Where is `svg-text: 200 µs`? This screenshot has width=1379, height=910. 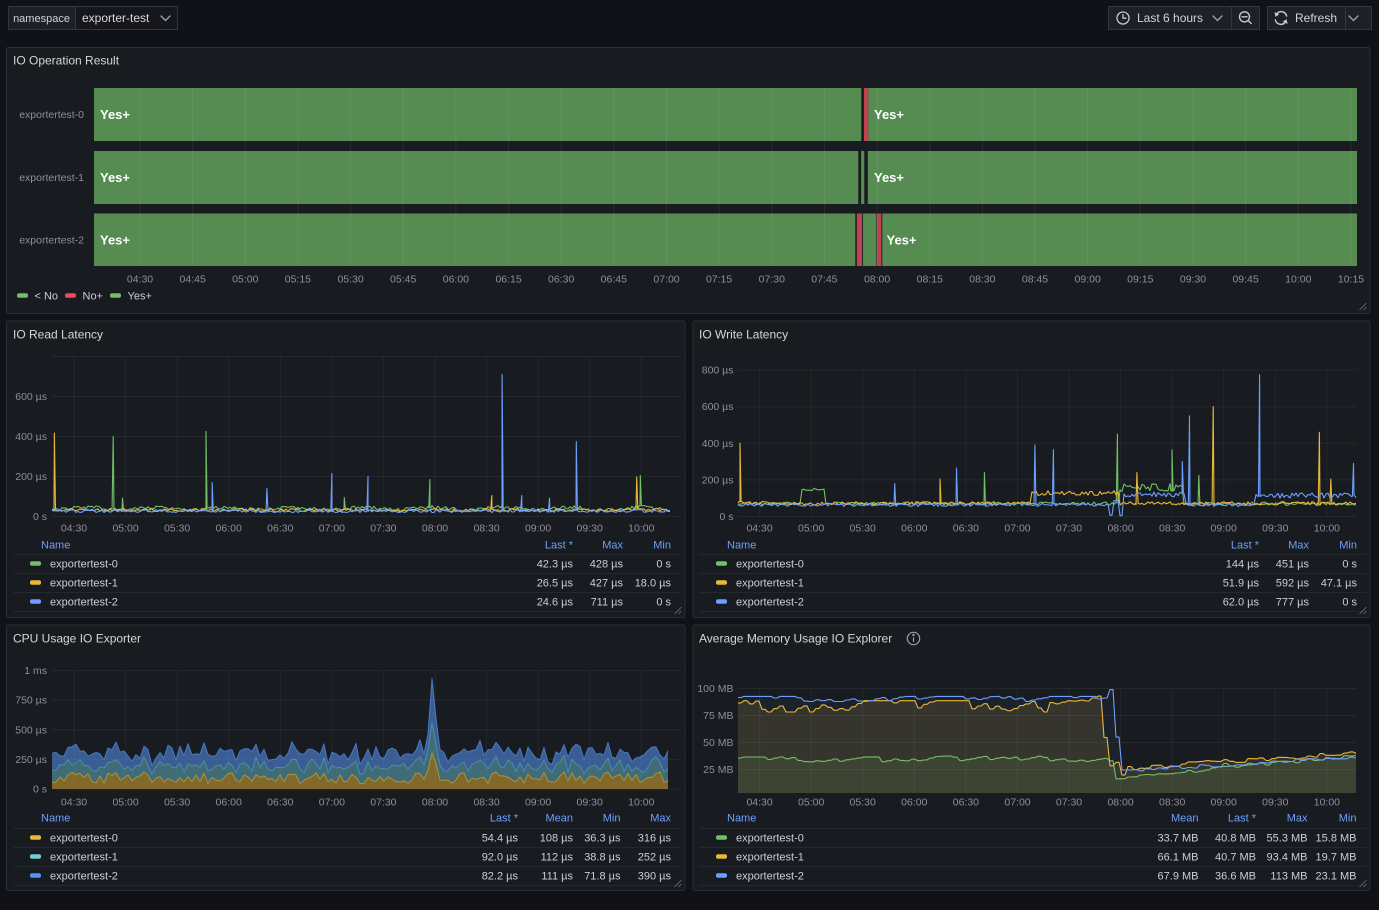
svg-text: 200 µs is located at coordinates (31, 477).